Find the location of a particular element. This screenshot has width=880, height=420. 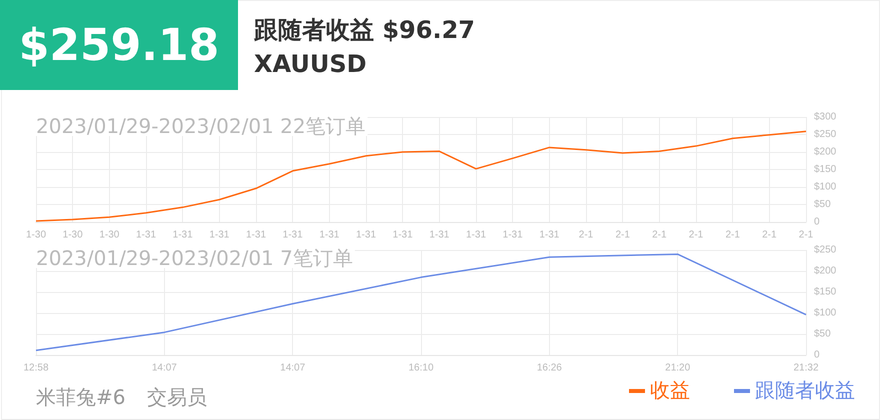

text: 跟随者收益 $96.27 is located at coordinates (364, 30).